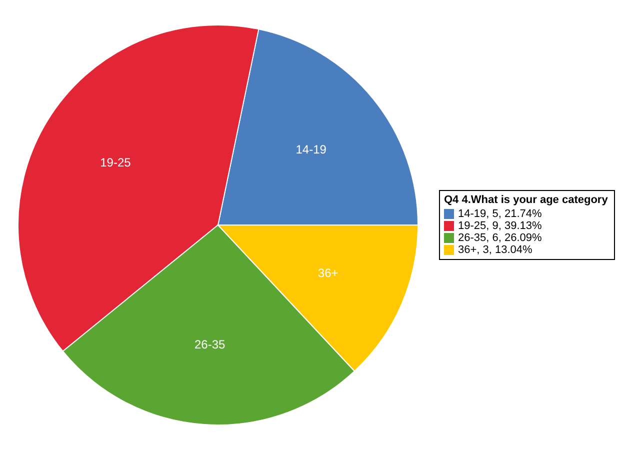 The width and height of the screenshot is (621, 450). What do you see at coordinates (467, 250) in the screenshot?
I see `legend-label: 36+` at bounding box center [467, 250].